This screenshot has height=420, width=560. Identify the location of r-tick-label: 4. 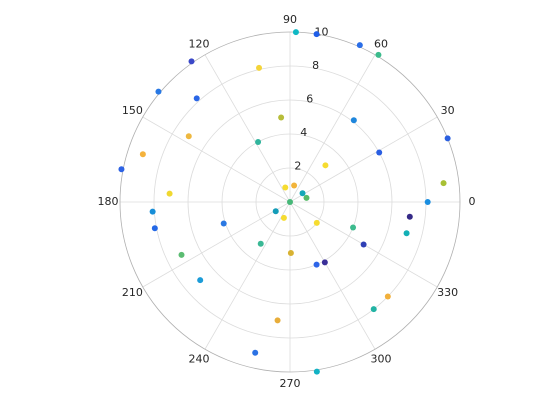
(303, 132).